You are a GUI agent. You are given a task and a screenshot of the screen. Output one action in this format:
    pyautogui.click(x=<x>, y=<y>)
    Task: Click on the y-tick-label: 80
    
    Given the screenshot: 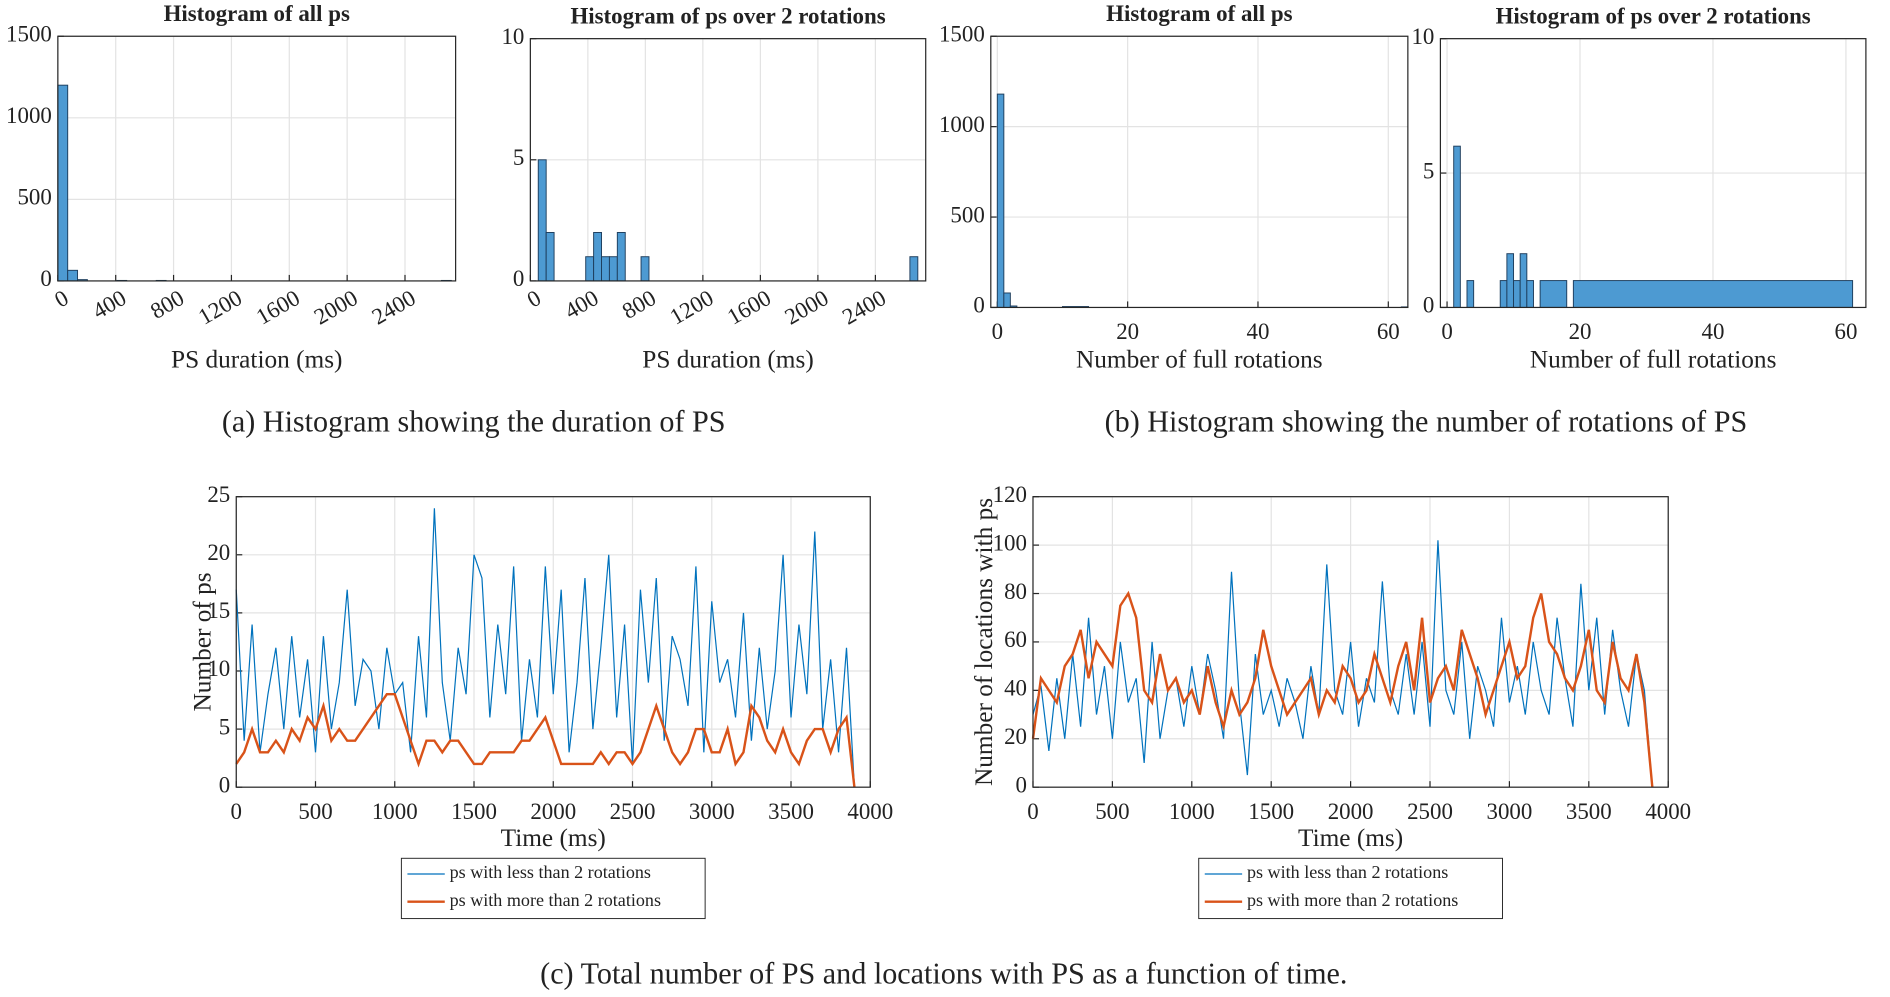 What is the action you would take?
    pyautogui.click(x=1015, y=591)
    